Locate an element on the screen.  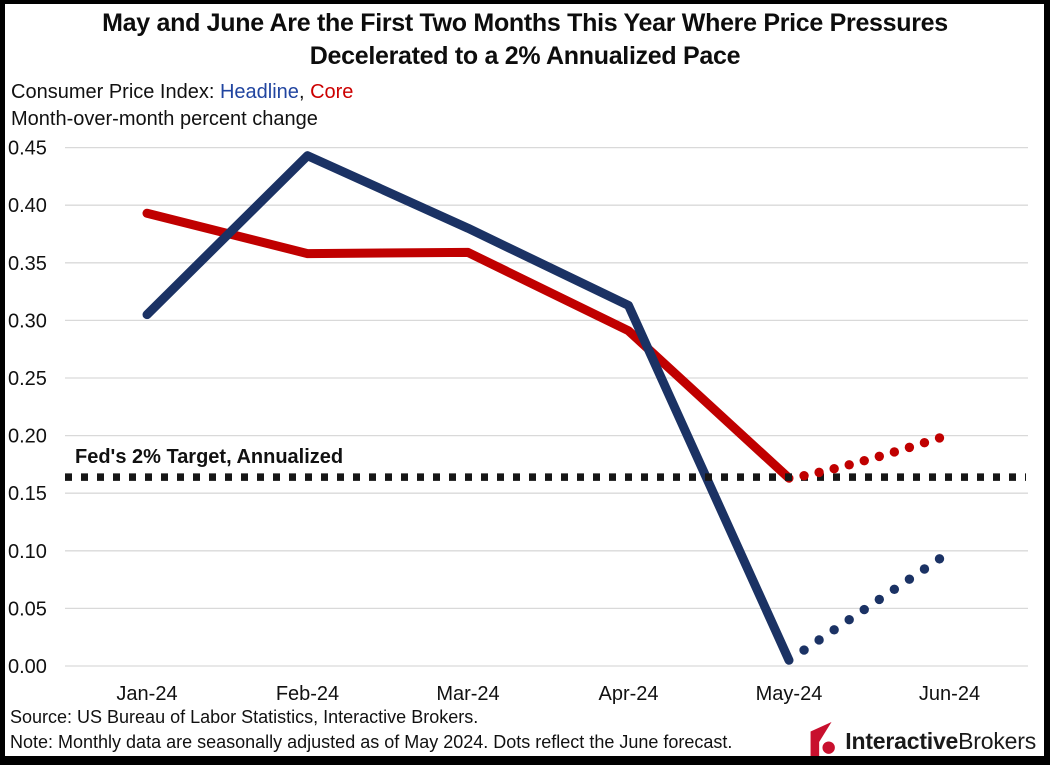
chart-subtitle-legend: Consumer Price Index: Headline, Core is located at coordinates (182, 92).